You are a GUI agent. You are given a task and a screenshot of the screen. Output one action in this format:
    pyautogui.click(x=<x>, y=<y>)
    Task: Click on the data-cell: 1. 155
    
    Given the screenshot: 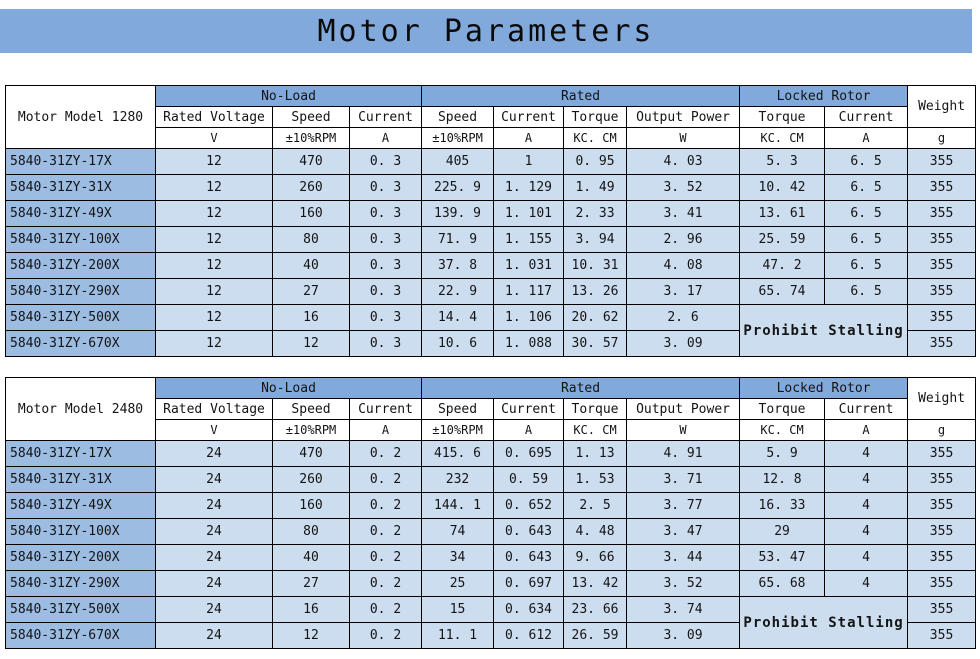 What is the action you would take?
    pyautogui.click(x=529, y=239)
    